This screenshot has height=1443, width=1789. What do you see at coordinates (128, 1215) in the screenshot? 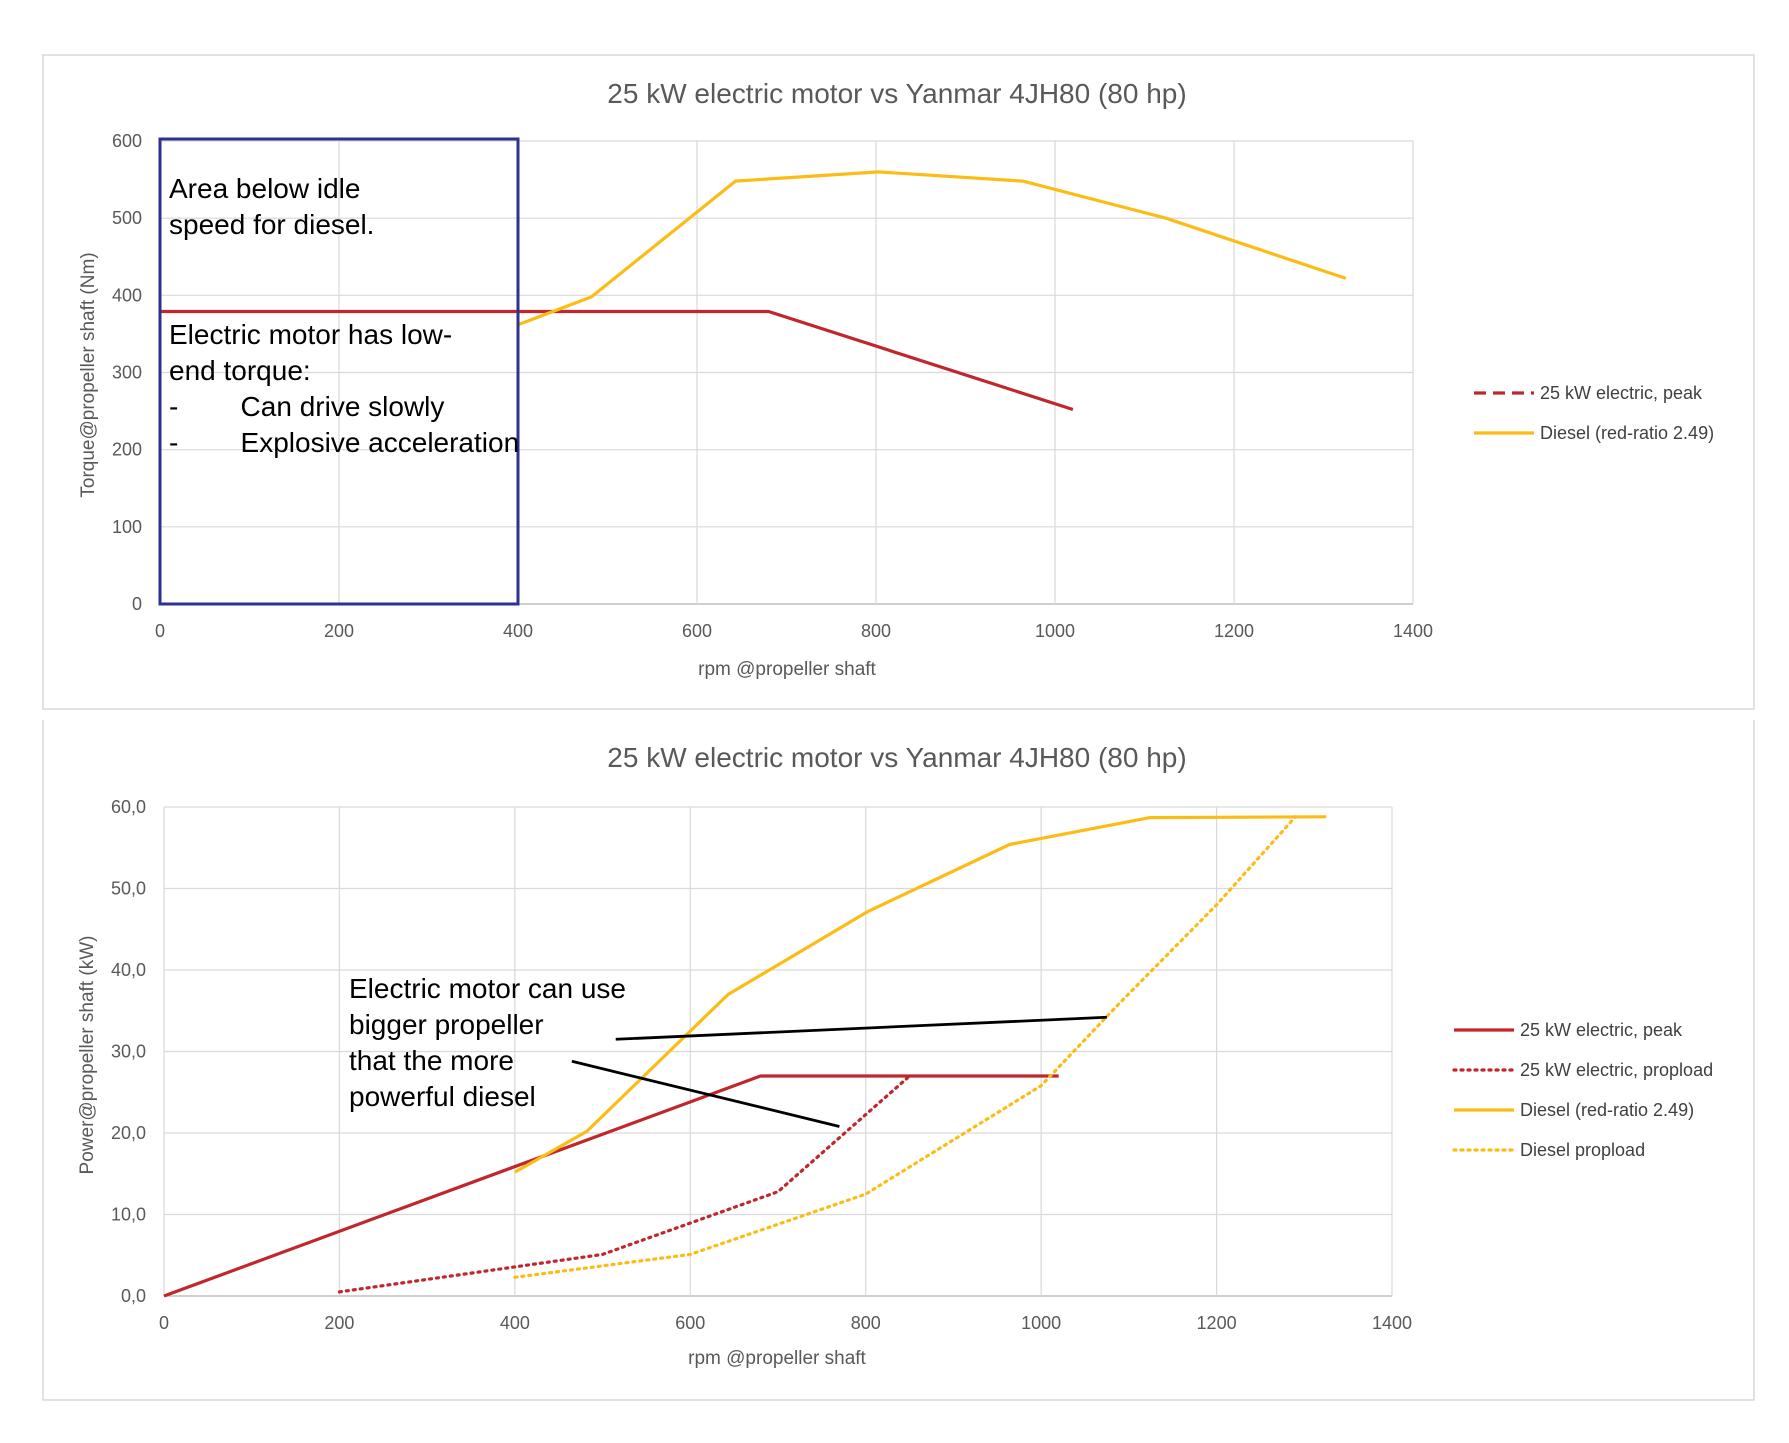
I see `y-tick-label: 10,0` at bounding box center [128, 1215].